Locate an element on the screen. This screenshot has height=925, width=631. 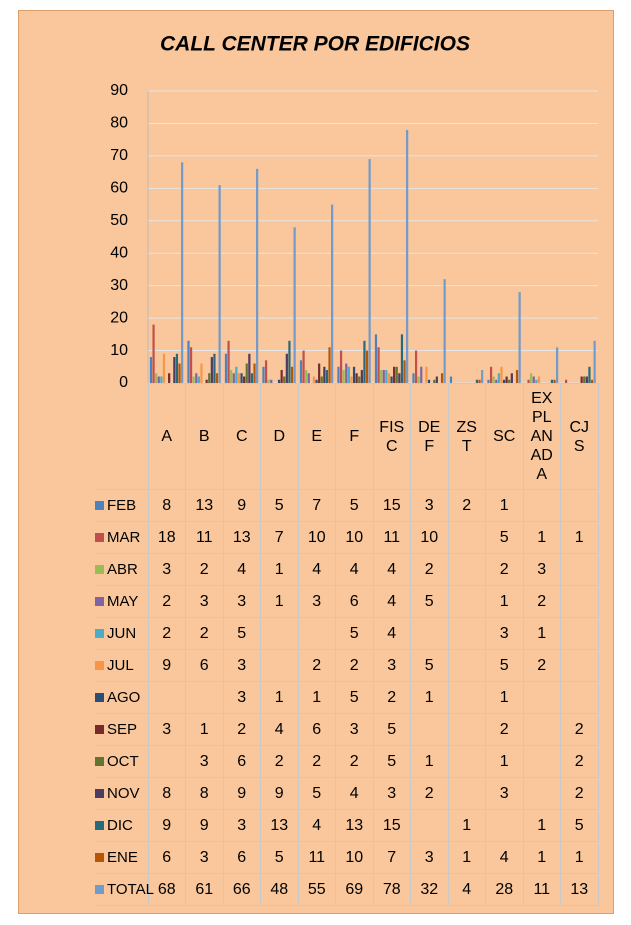
value-label: 61 is located at coordinates (204, 889).